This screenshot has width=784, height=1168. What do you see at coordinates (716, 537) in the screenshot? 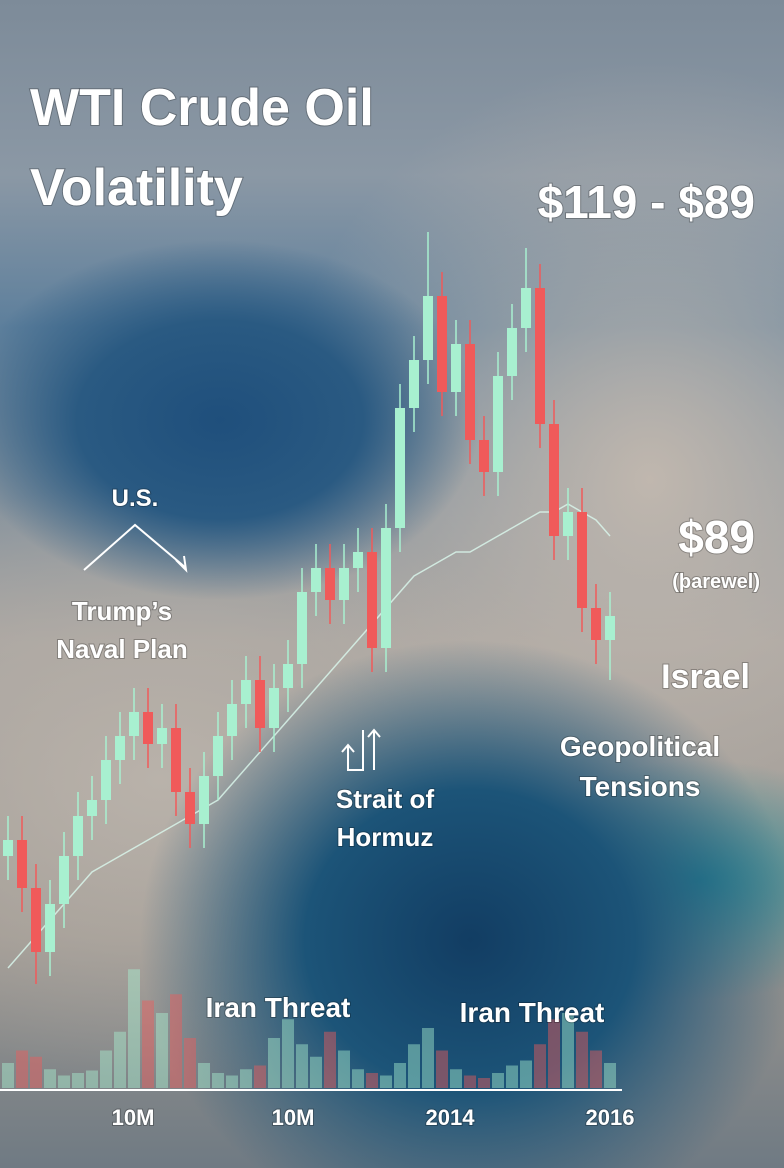
I see `last-price: $89` at bounding box center [716, 537].